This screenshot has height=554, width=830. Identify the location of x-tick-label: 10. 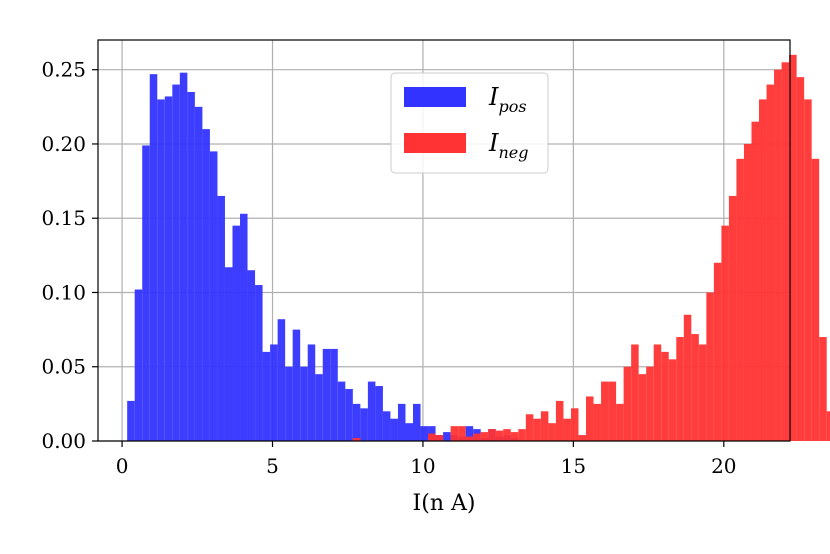
(422, 466).